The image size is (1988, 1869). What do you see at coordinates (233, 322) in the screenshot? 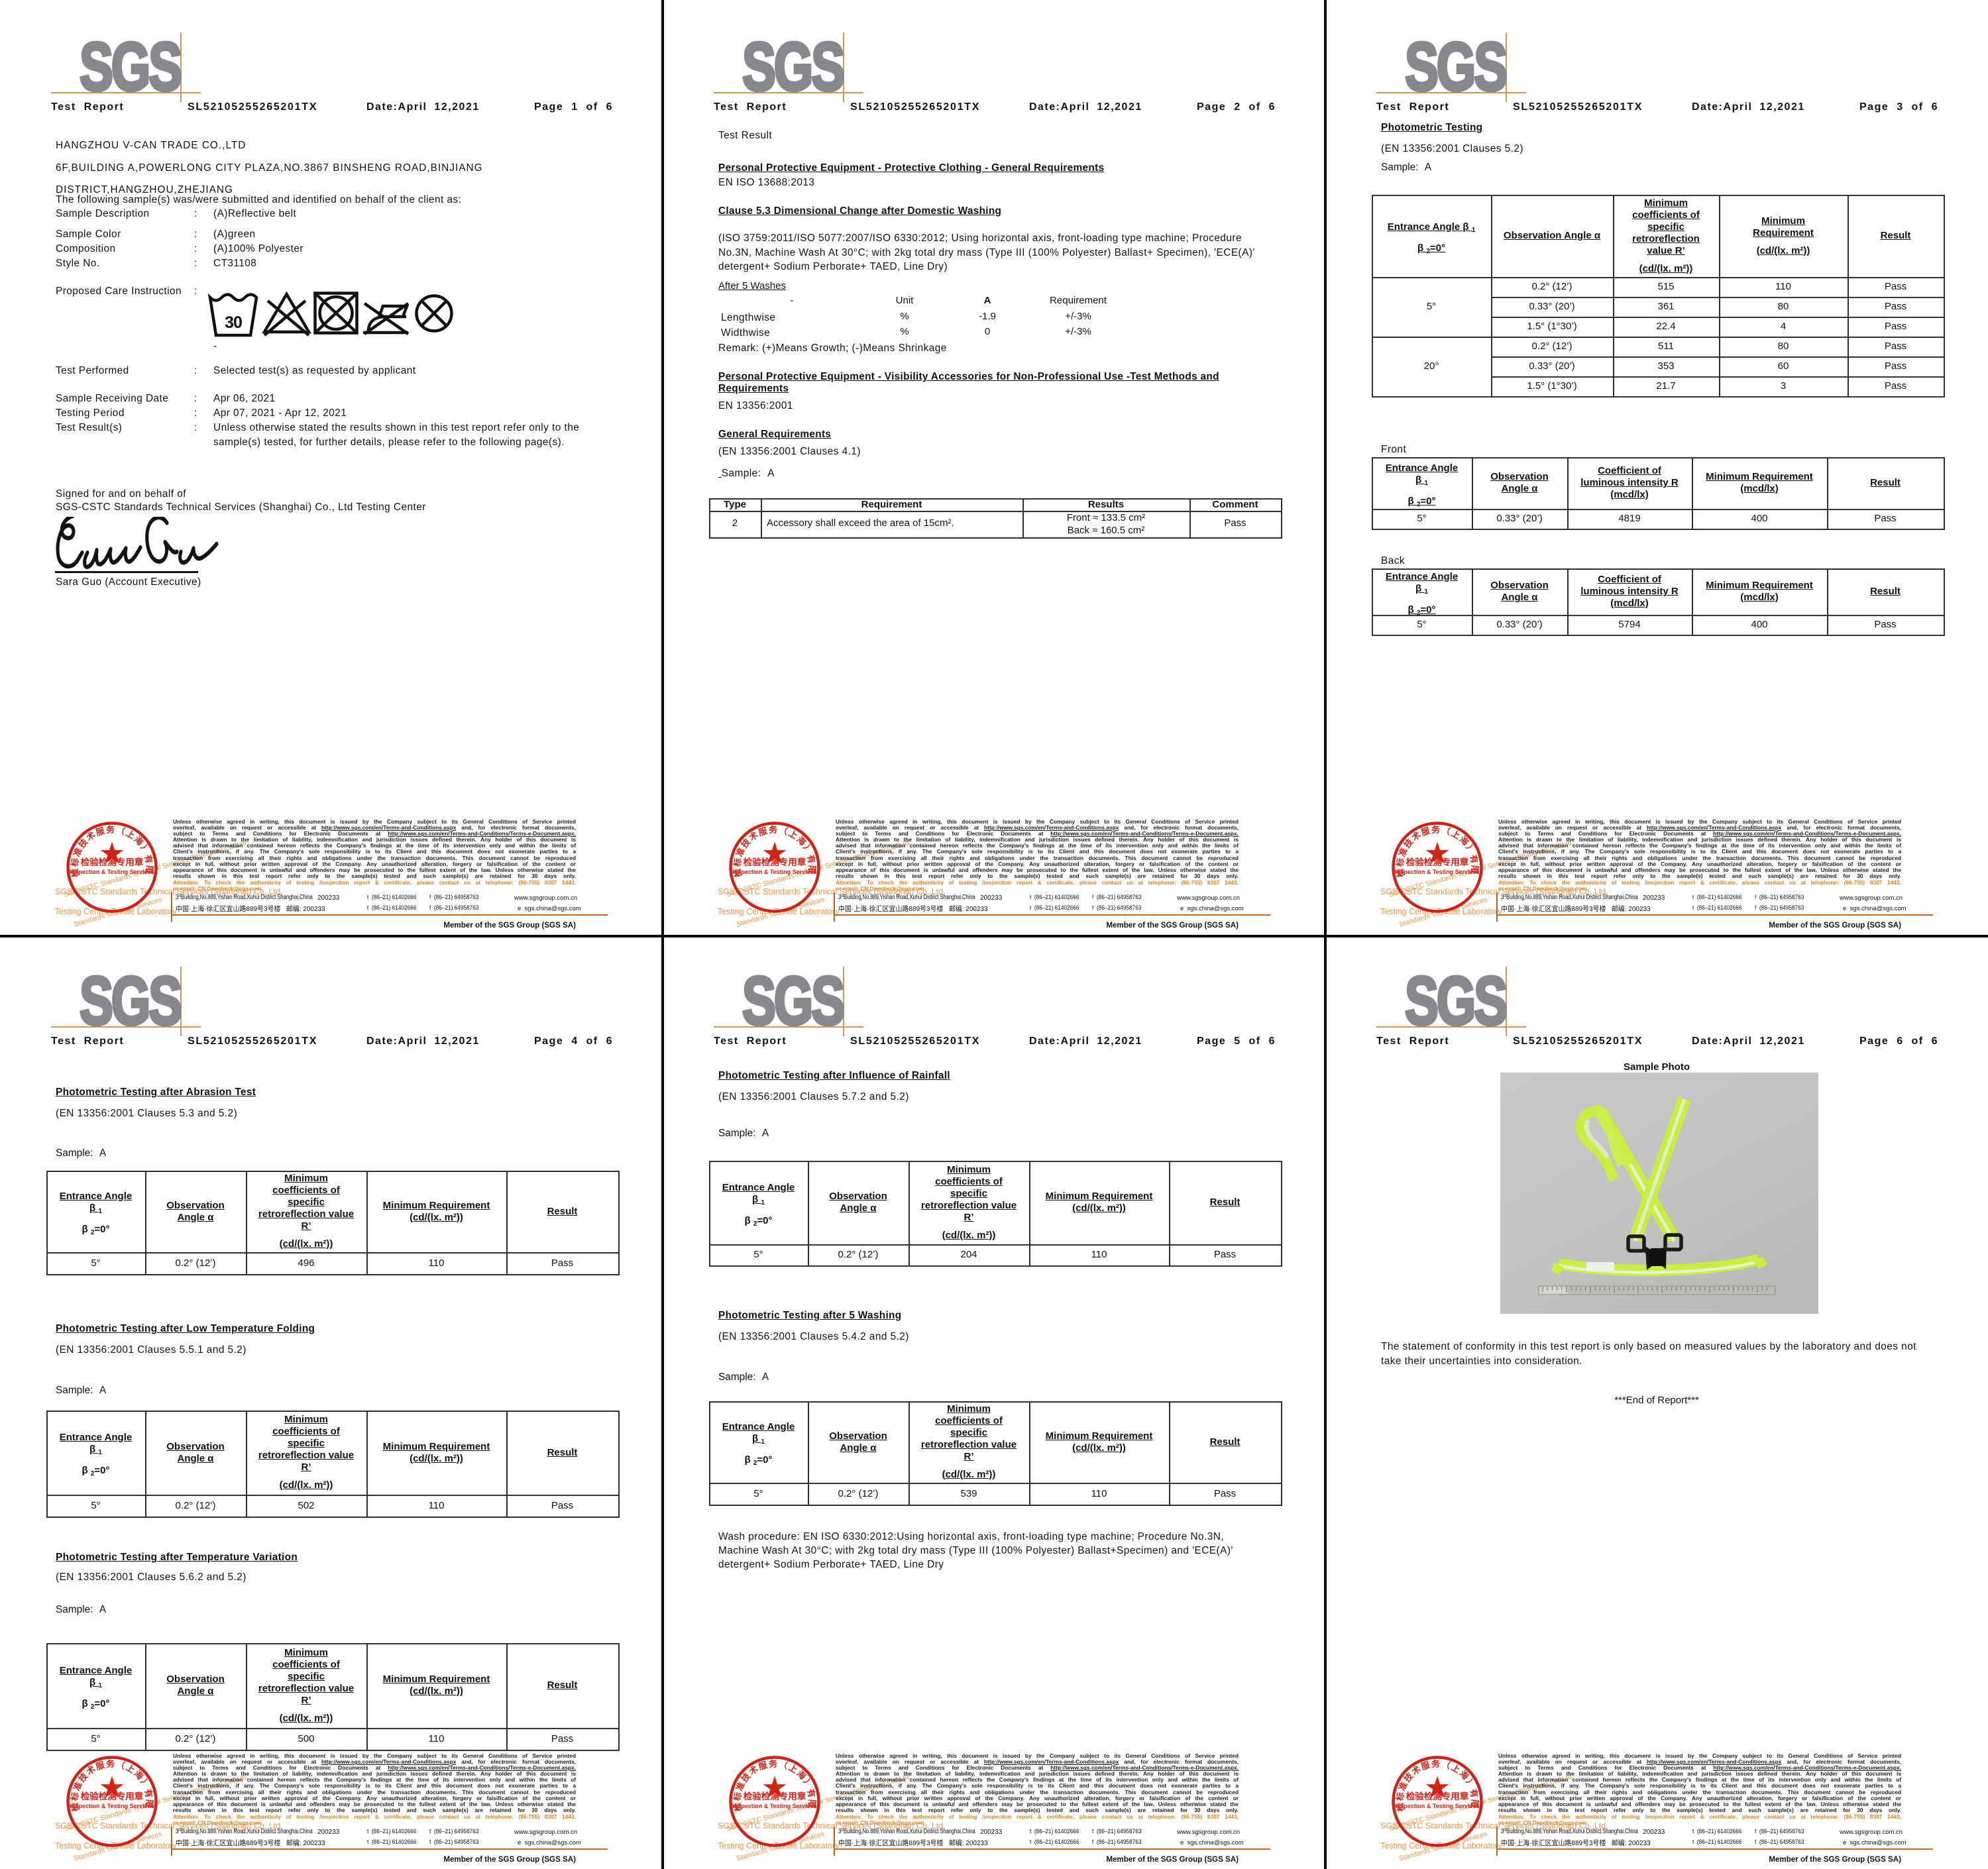
I see `svg-text: 30` at bounding box center [233, 322].